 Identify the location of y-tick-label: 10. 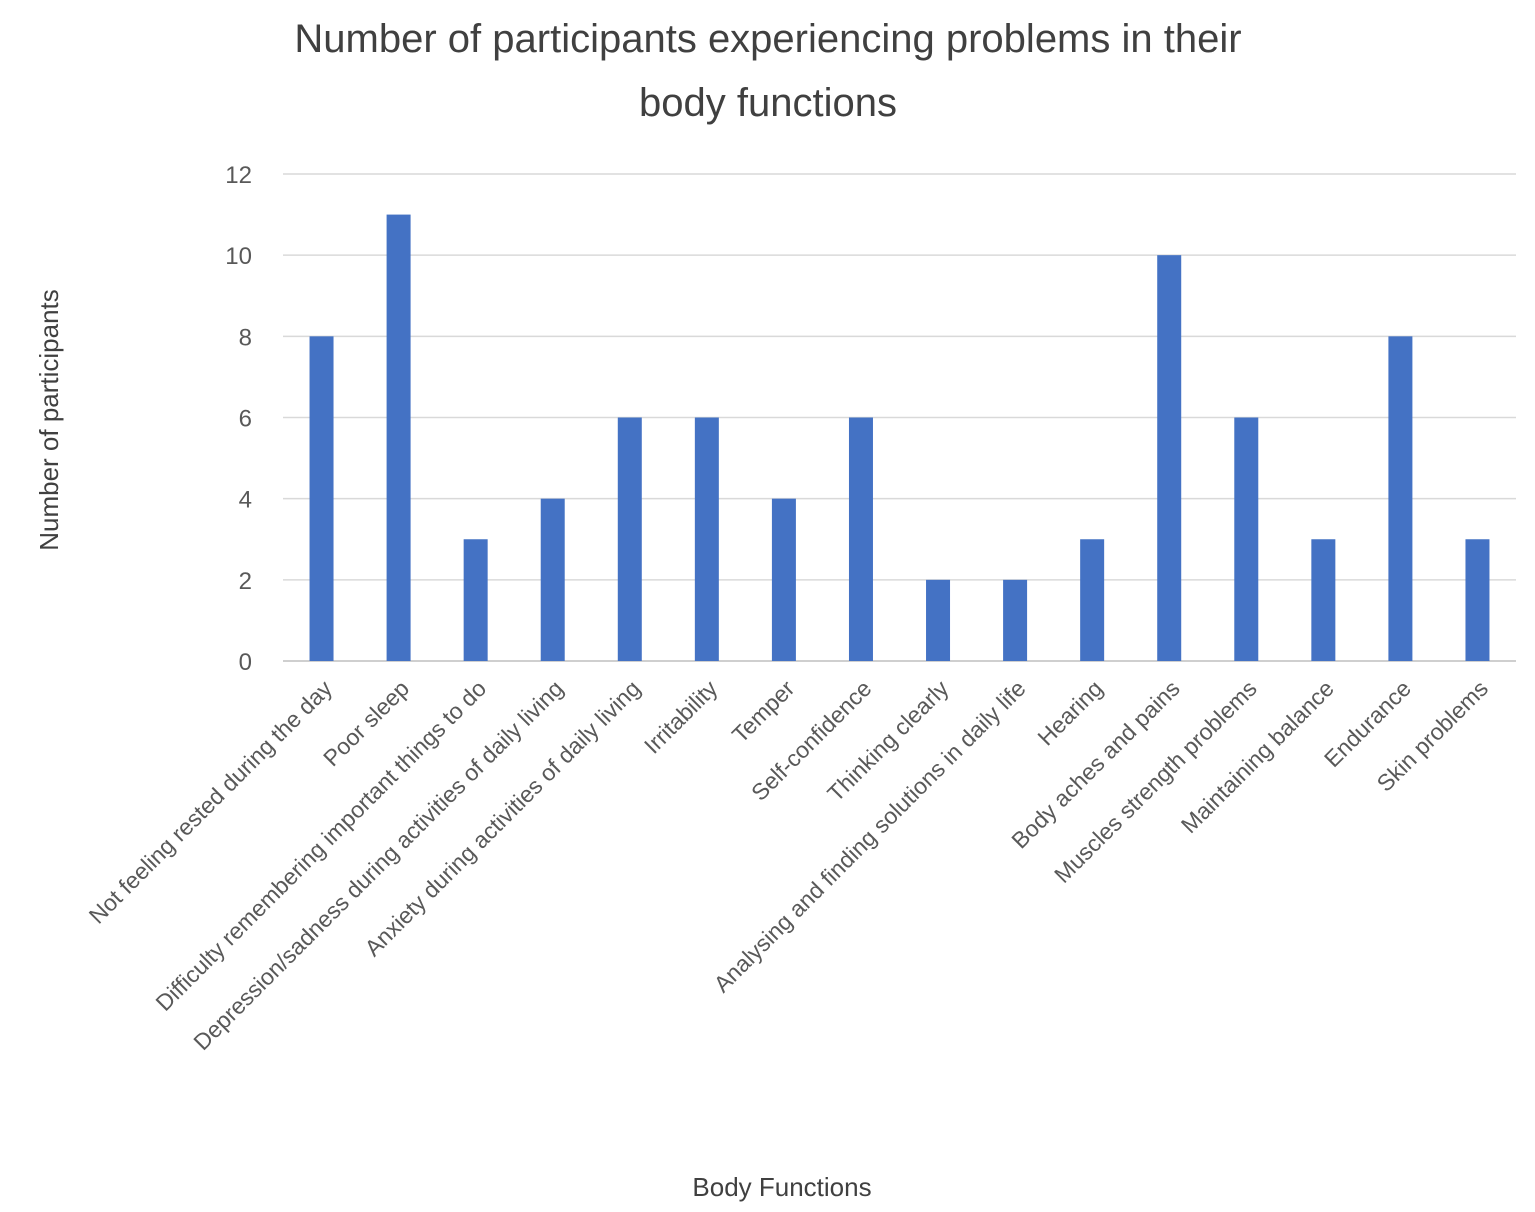
(238, 256).